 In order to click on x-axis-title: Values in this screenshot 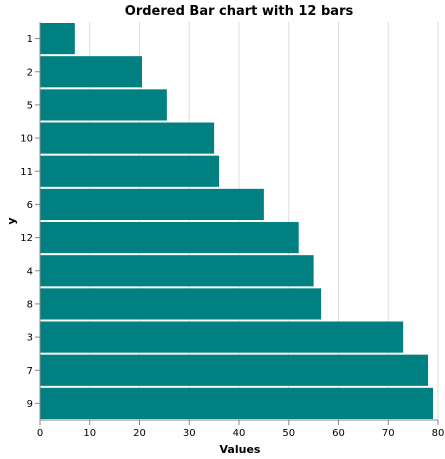, I will do `click(240, 449)`.